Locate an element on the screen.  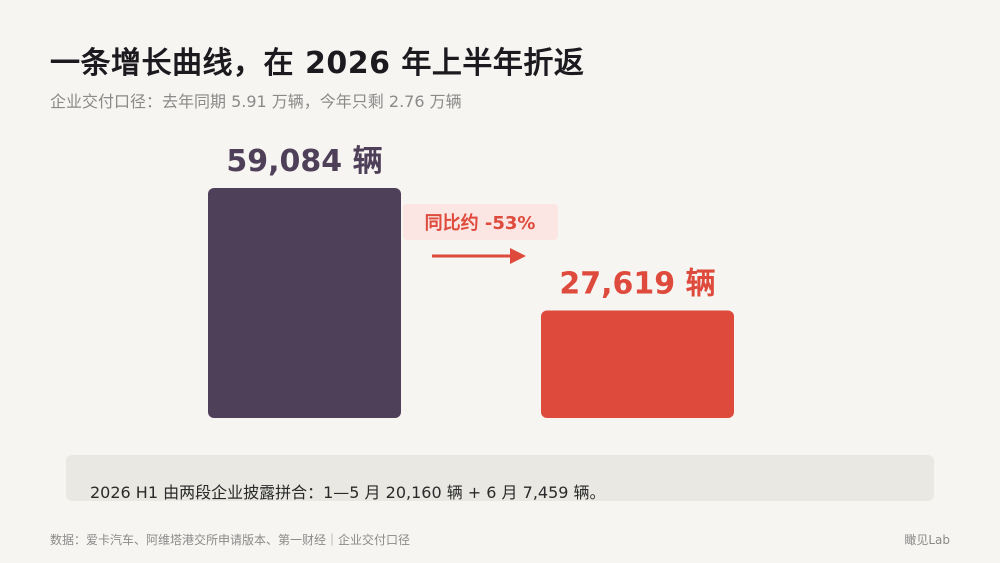
change-label: 同比约 -53% is located at coordinates (480, 223).